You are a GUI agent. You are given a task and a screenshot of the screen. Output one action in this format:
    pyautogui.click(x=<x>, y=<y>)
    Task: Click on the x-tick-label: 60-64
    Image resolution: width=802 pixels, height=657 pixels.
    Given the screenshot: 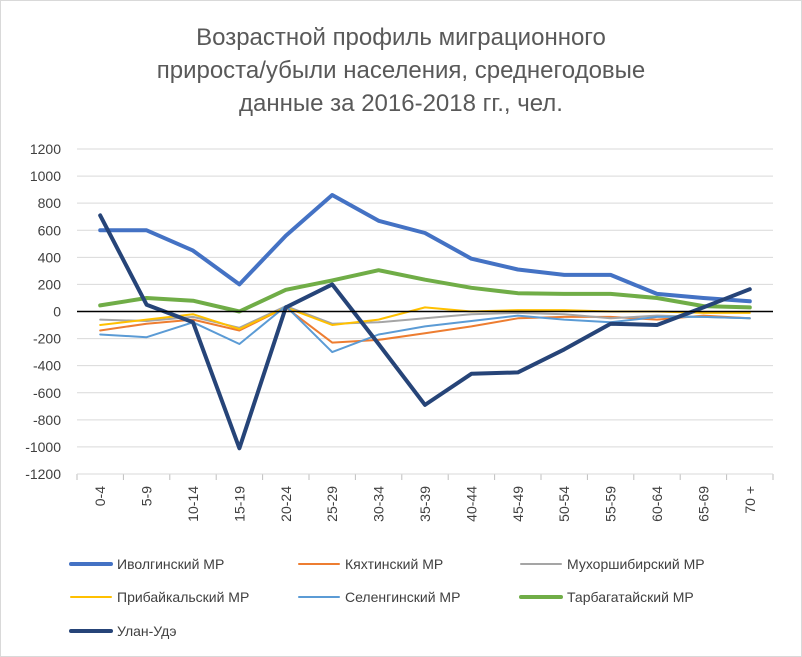 What is the action you would take?
    pyautogui.click(x=657, y=504)
    